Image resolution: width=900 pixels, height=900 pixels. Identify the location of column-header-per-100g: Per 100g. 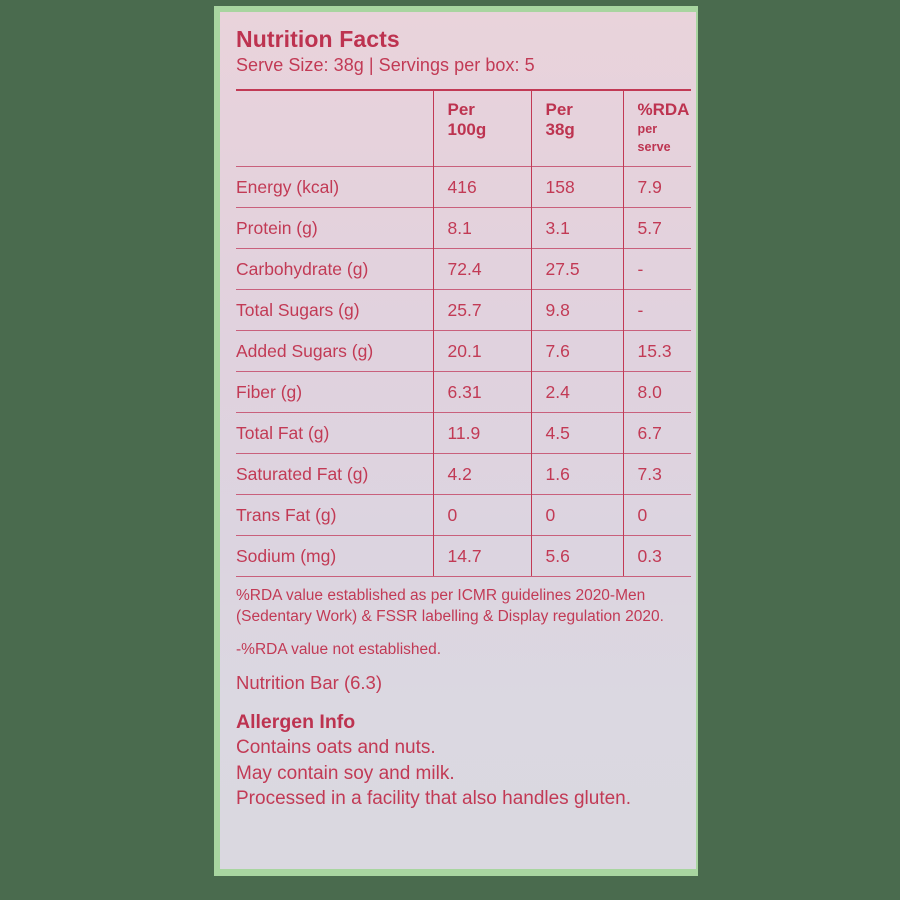
(481, 127).